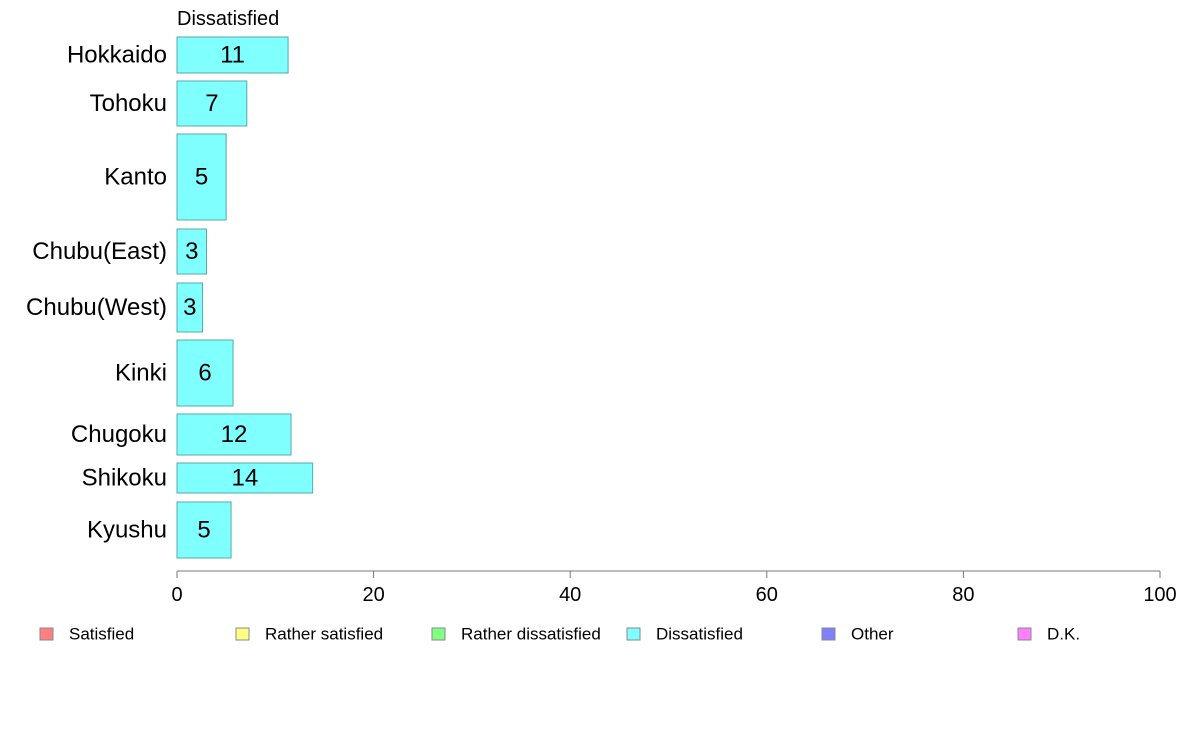 The width and height of the screenshot is (1188, 741). What do you see at coordinates (531, 634) in the screenshot?
I see `legend-label: Rather dissatisfied` at bounding box center [531, 634].